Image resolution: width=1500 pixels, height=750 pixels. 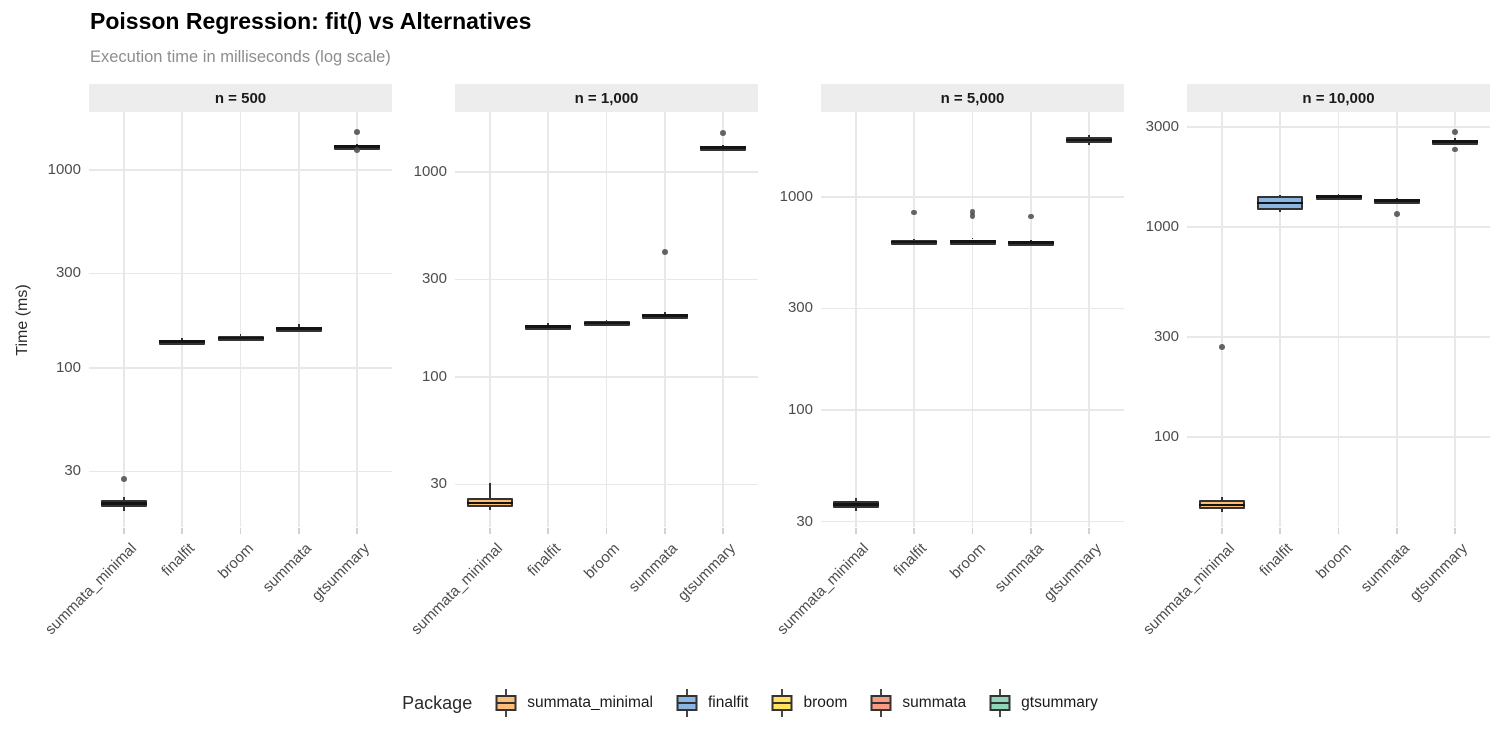 I want to click on legend-item-label: summata_minimal, so click(x=590, y=702).